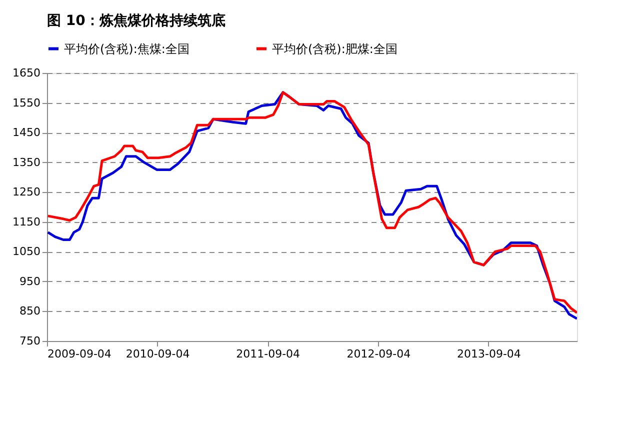 The width and height of the screenshot is (630, 447). What do you see at coordinates (26, 103) in the screenshot?
I see `y-tick-label: 1550` at bounding box center [26, 103].